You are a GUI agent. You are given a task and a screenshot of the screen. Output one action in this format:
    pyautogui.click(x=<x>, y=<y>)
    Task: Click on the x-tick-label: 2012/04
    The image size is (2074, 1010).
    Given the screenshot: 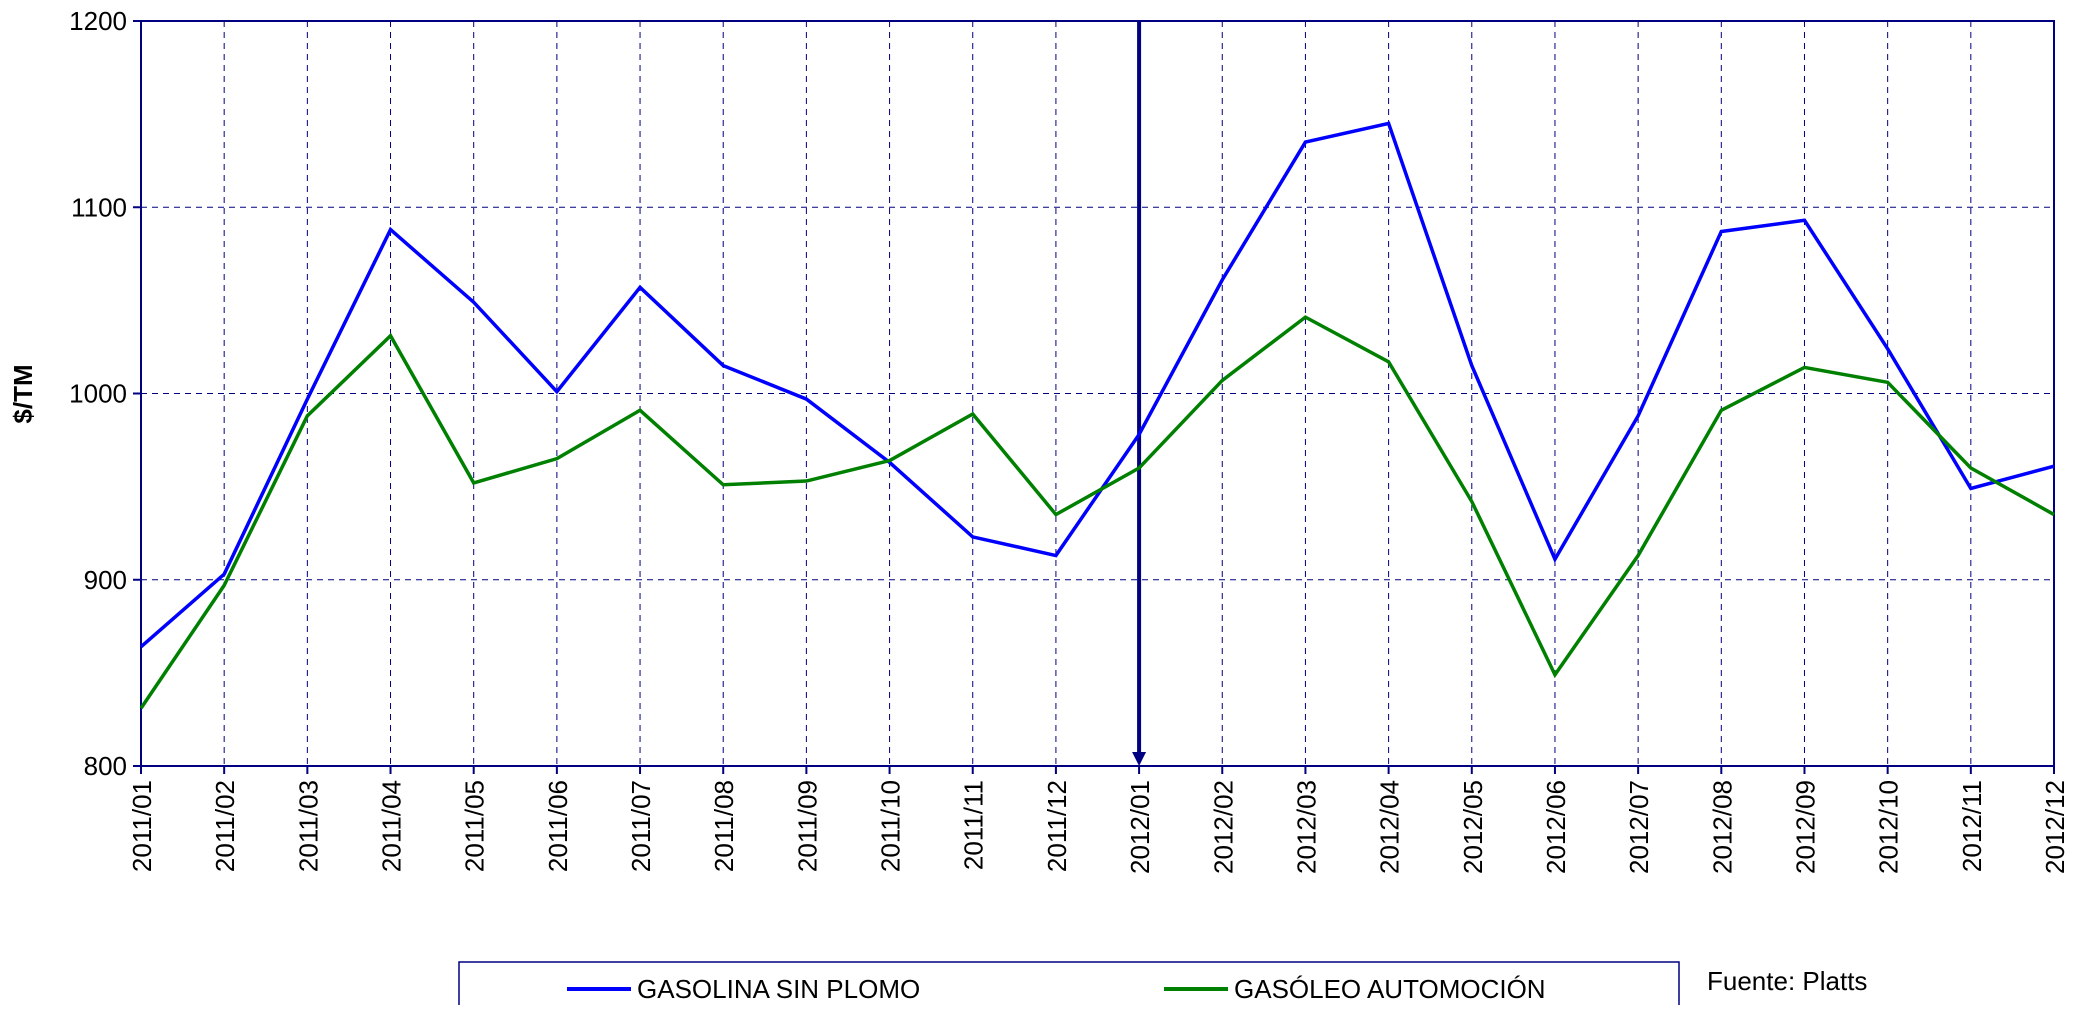 What is the action you would take?
    pyautogui.click(x=1390, y=827)
    